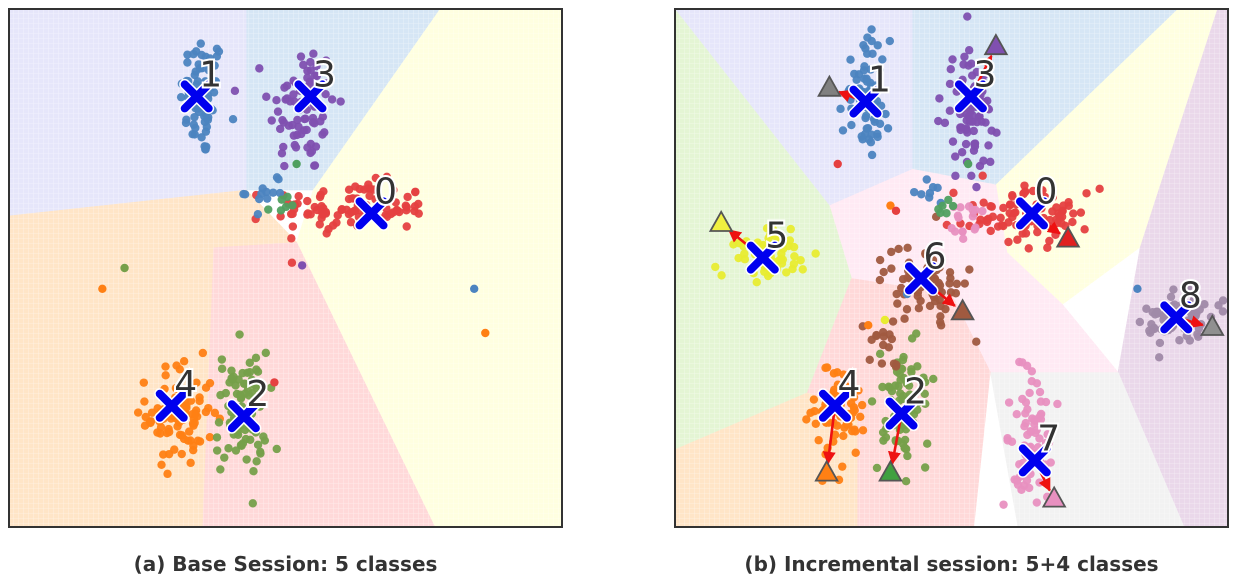 This screenshot has height=582, width=1238. Describe the element at coordinates (879, 344) in the screenshot. I see `cluster-stray` at that location.